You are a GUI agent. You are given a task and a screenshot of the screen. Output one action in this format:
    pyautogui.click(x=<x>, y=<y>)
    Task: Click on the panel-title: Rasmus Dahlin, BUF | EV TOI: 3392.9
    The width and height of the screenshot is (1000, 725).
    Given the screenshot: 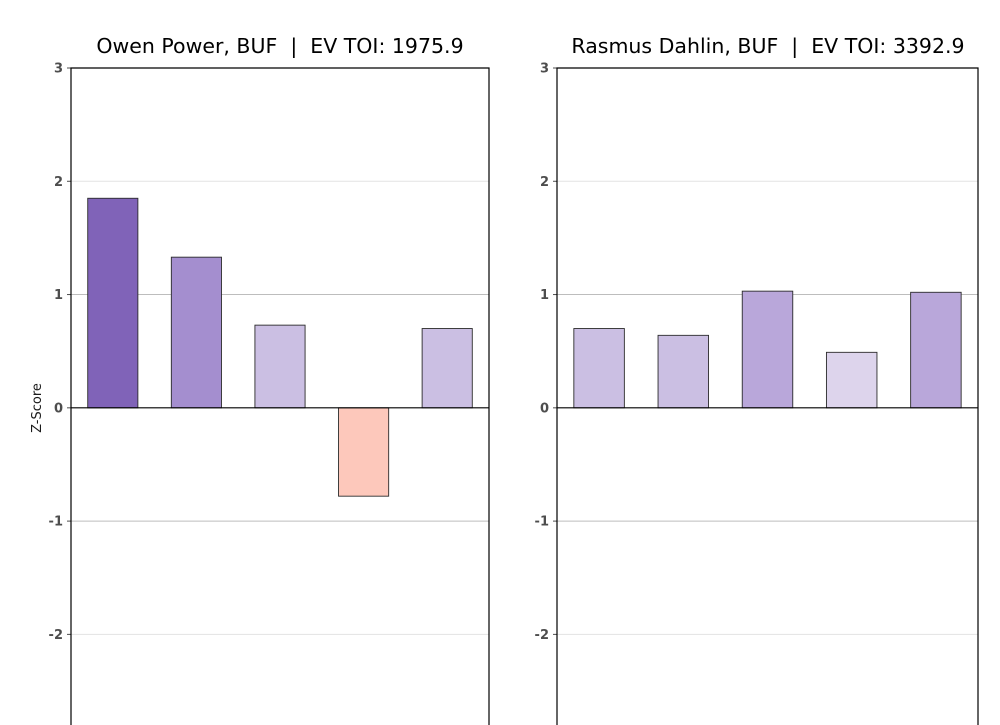 What is the action you would take?
    pyautogui.click(x=767, y=46)
    